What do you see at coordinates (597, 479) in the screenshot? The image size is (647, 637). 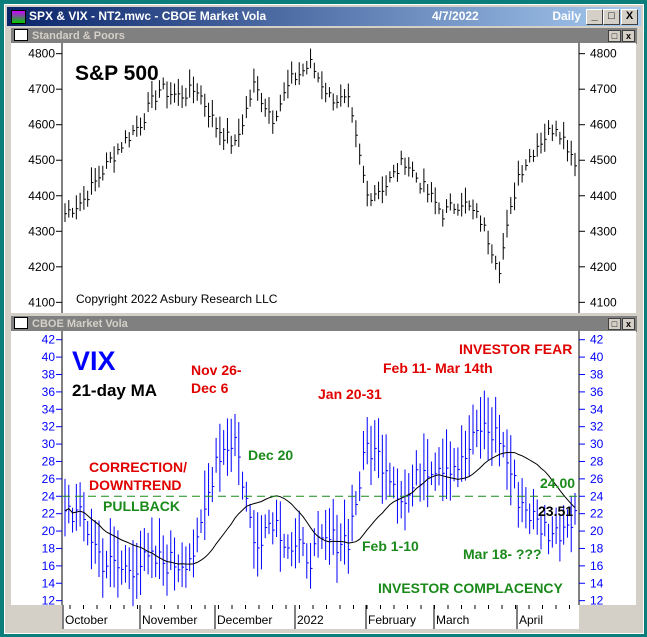 I see `vix-tick-label-right: 26` at bounding box center [597, 479].